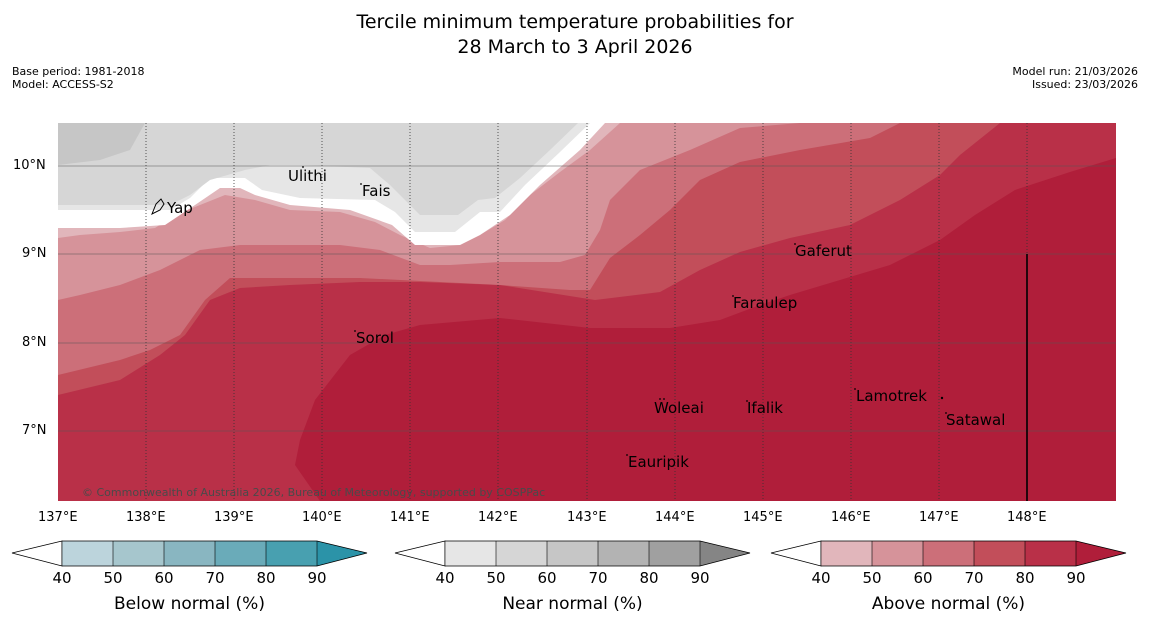 The height and width of the screenshot is (644, 1150). Describe the element at coordinates (572, 604) in the screenshot. I see `near-normal-label: Near normal (%)` at that location.